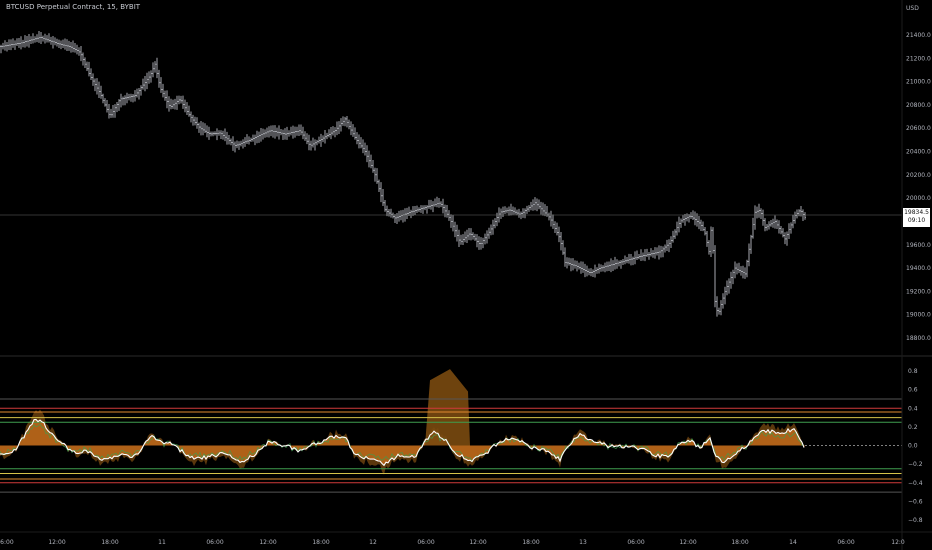 The height and width of the screenshot is (550, 932). Describe the element at coordinates (916, 212) in the screenshot. I see `current-price-value: 19834.5` at that location.